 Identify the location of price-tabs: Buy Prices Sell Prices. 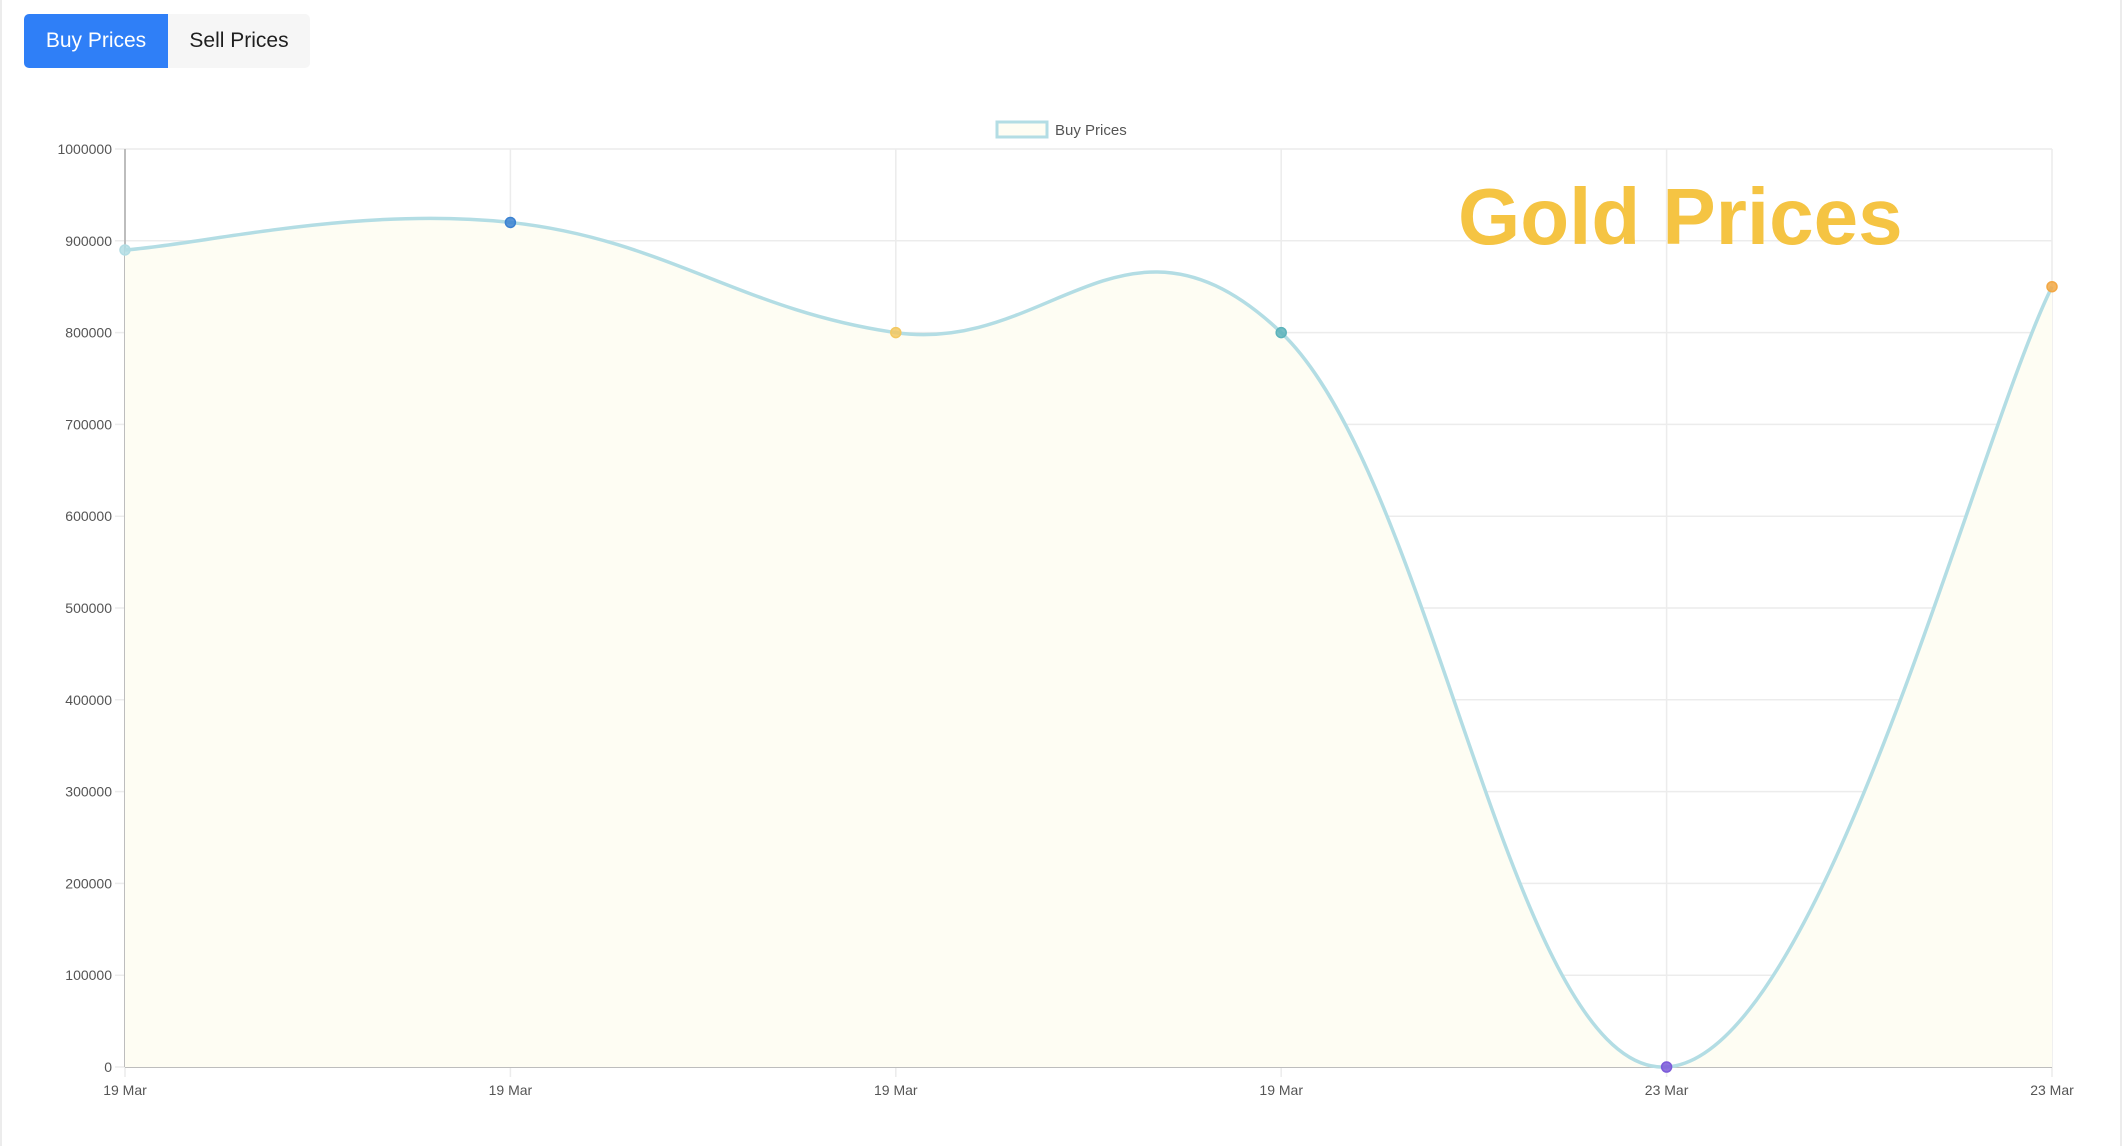
(167, 41).